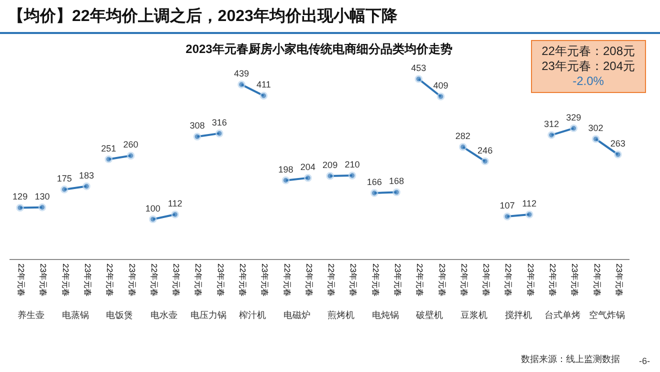 The width and height of the screenshot is (660, 372). I want to click on text: 榨汁机, so click(252, 315).